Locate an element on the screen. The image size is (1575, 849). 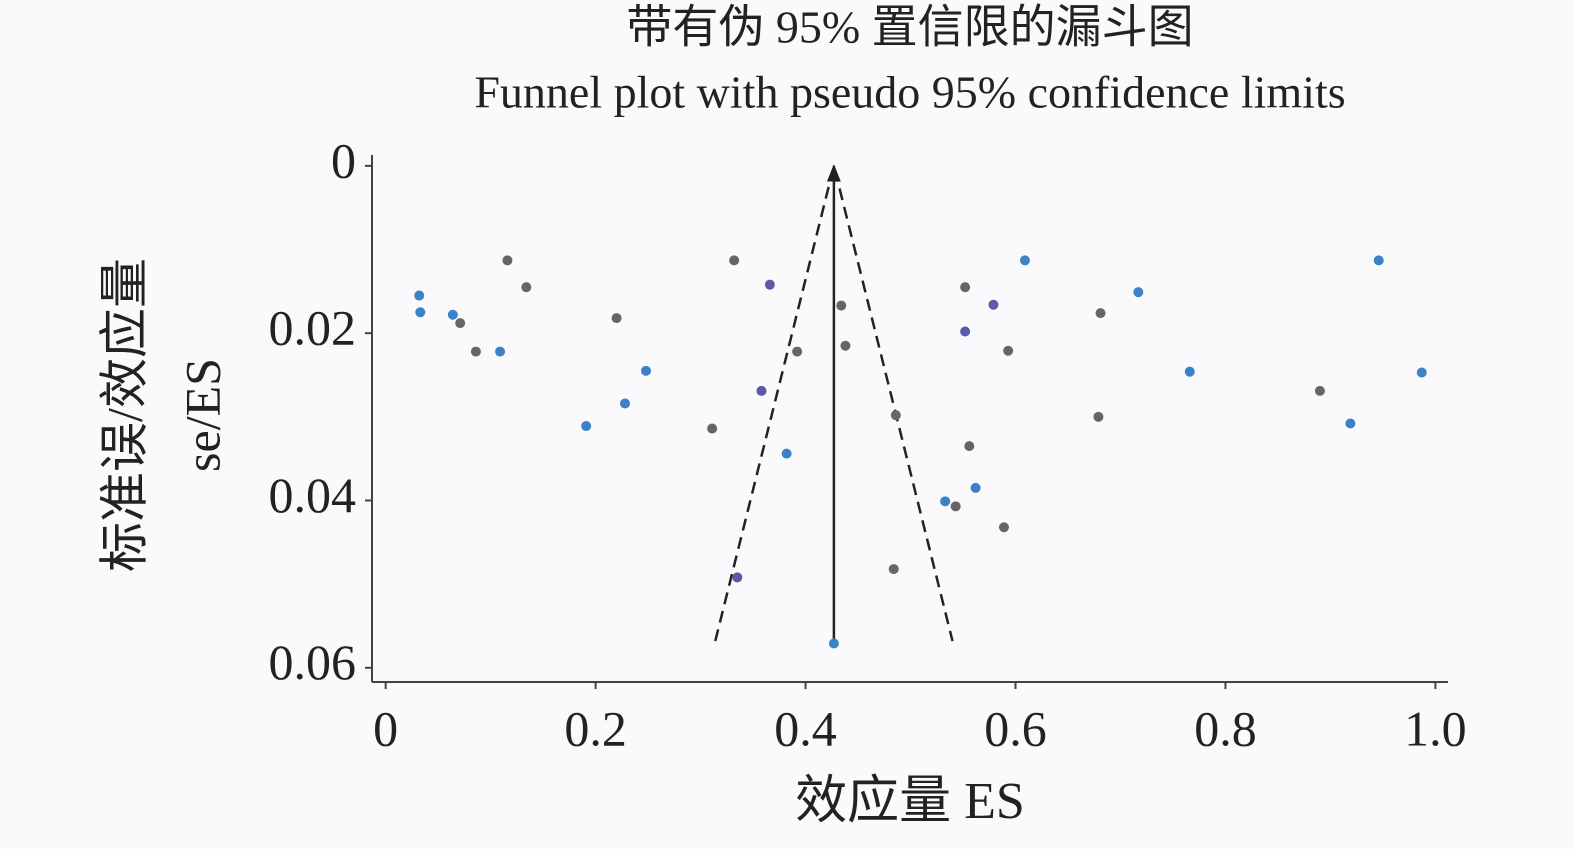
funnel-line is located at coordinates (834, 403).